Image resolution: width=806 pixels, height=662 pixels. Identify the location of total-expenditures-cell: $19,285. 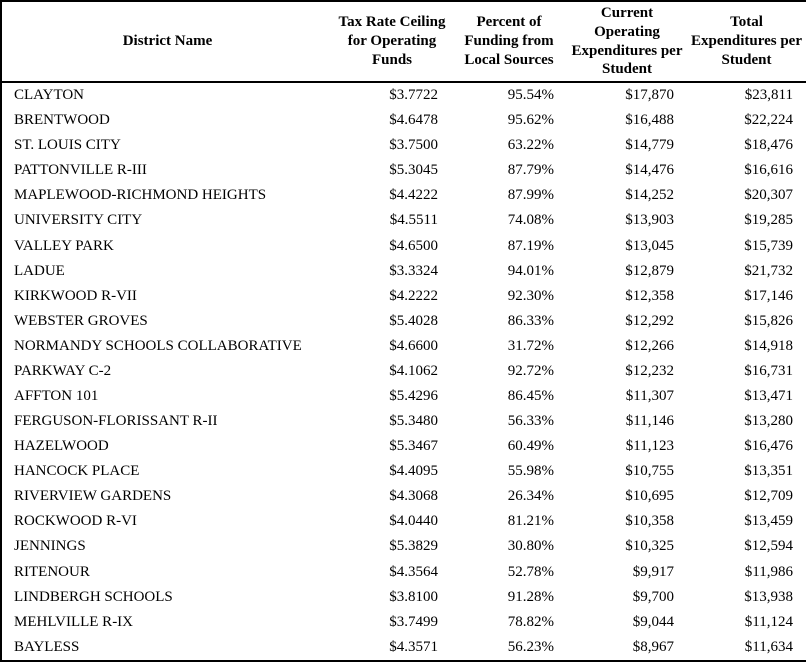
(768, 220).